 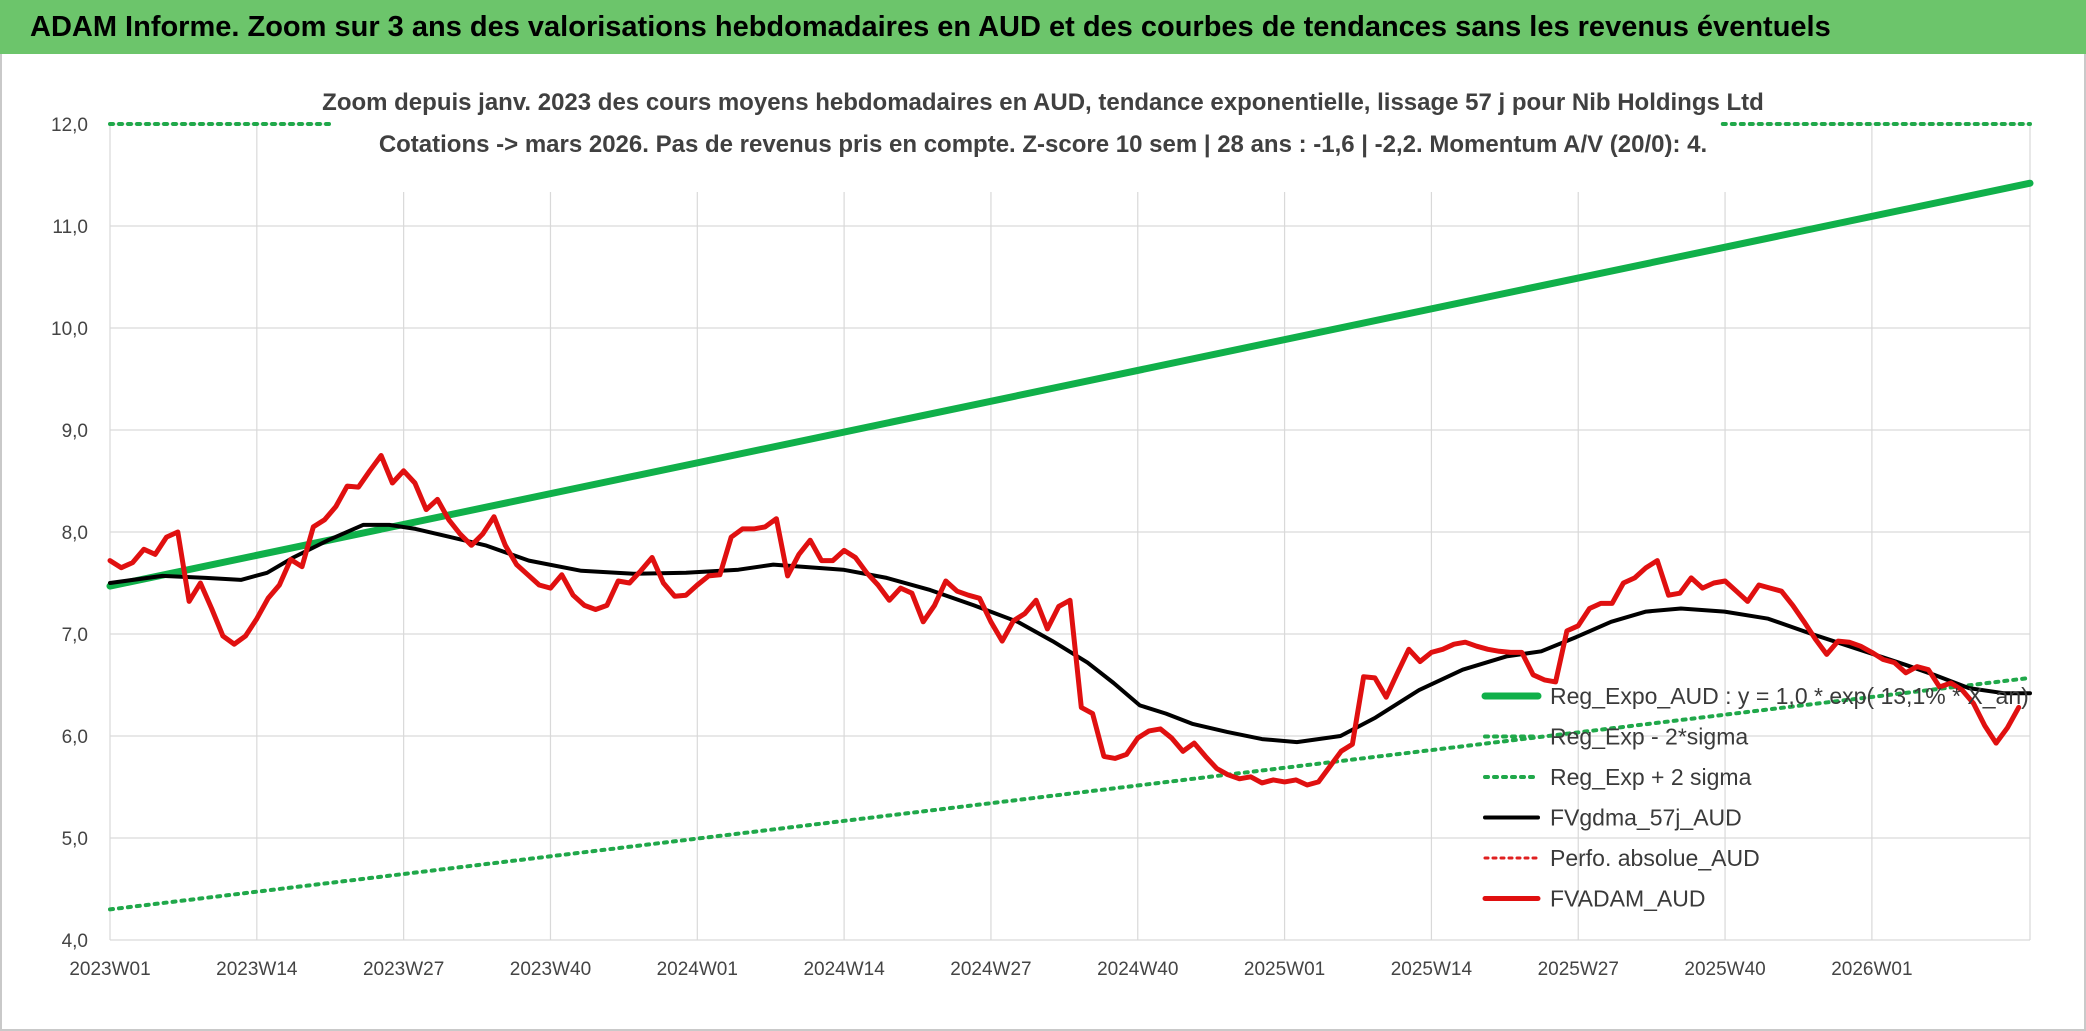 What do you see at coordinates (75, 941) in the screenshot?
I see `y-tick-label: 4,0` at bounding box center [75, 941].